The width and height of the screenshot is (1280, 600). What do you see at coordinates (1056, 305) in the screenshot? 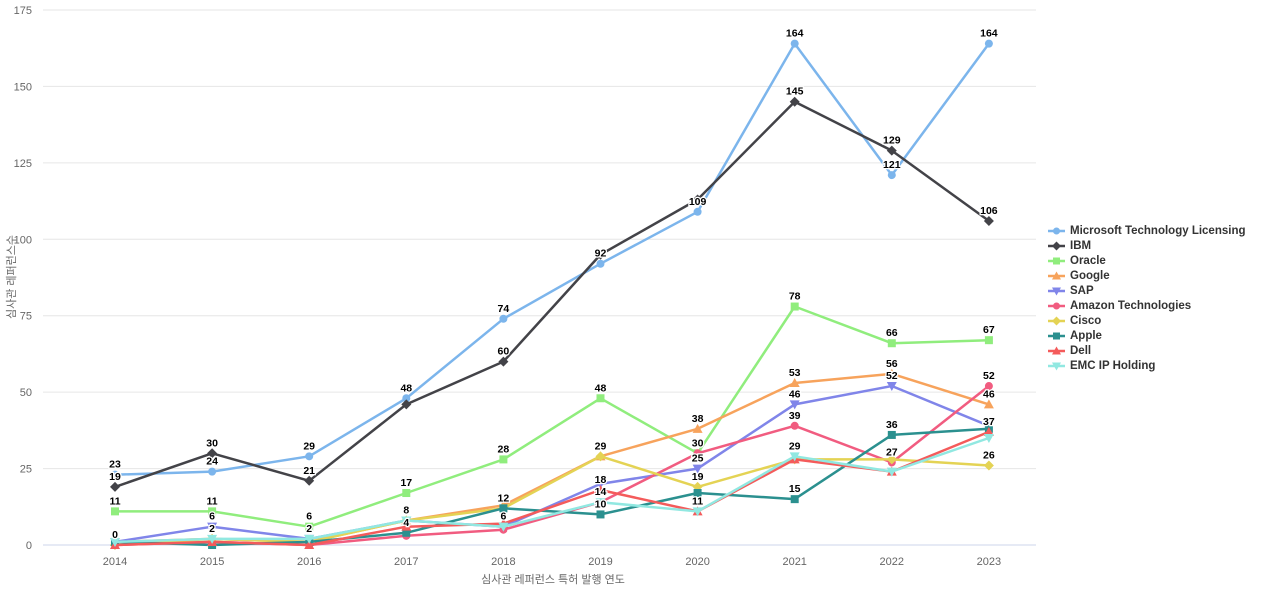
I see `legend-symbol-amazon-technologies` at bounding box center [1056, 305].